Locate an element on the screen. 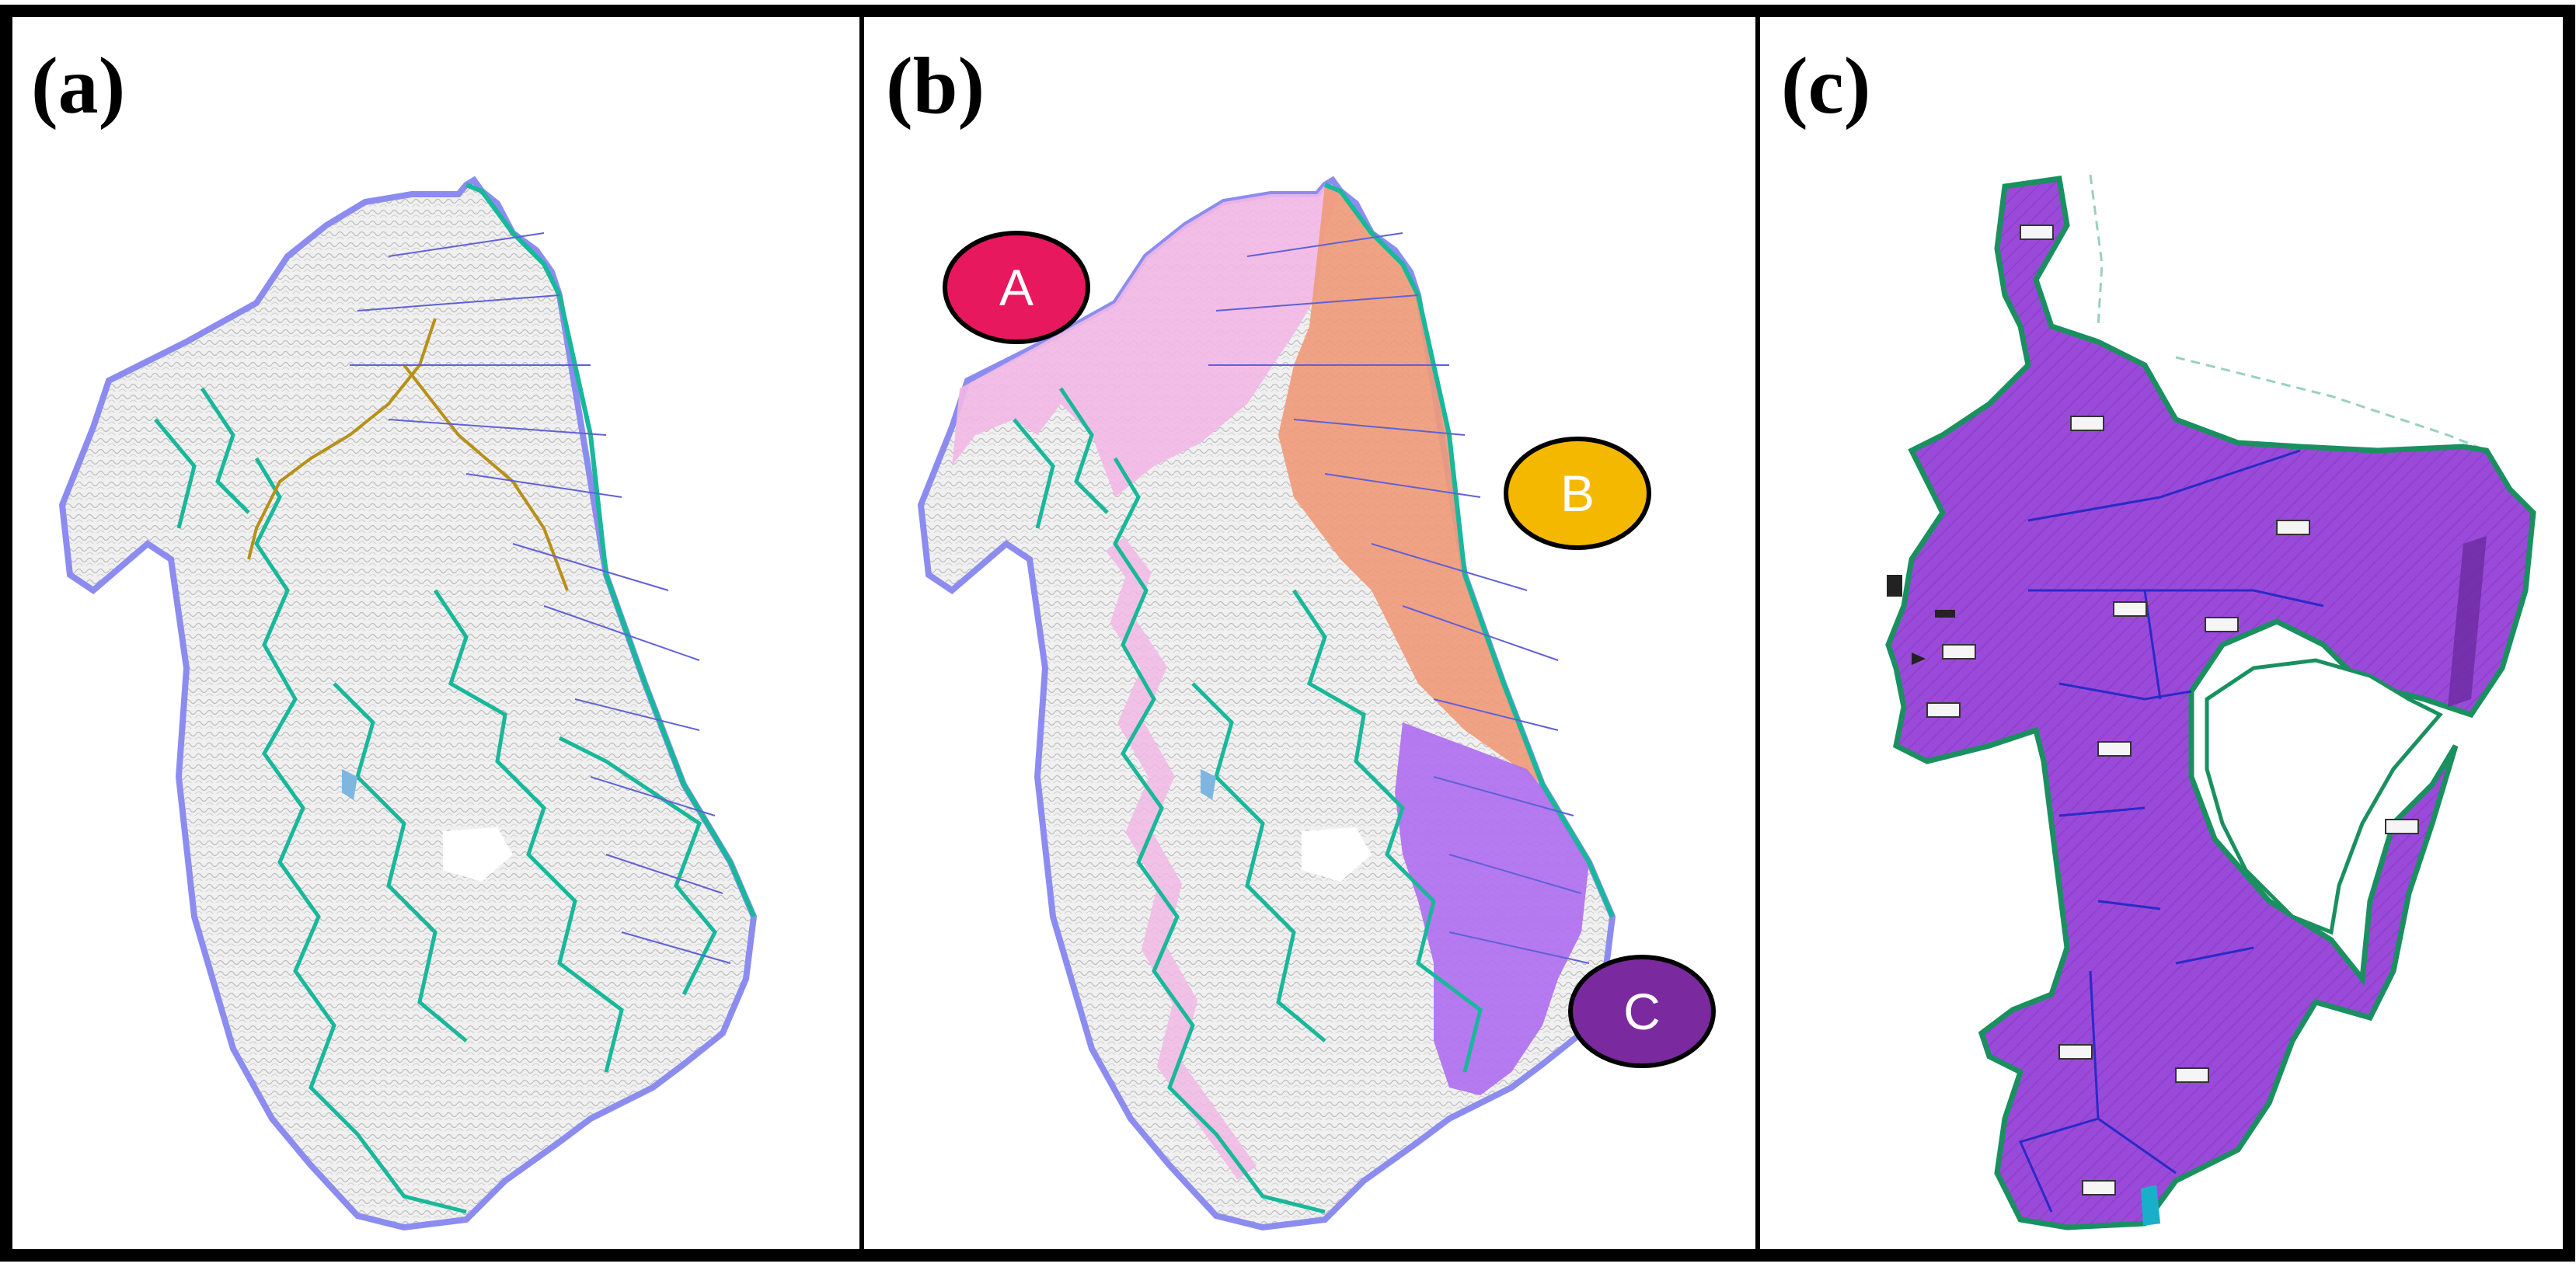 The height and width of the screenshot is (1267, 2576). zone-b-overlay is located at coordinates (1410, 485).